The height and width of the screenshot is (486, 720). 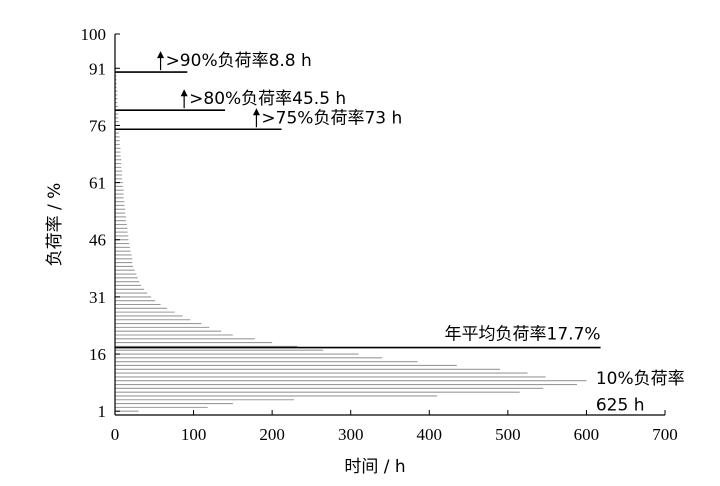 I want to click on above-90-label: >90%负荷率8.8 h, so click(x=239, y=61).